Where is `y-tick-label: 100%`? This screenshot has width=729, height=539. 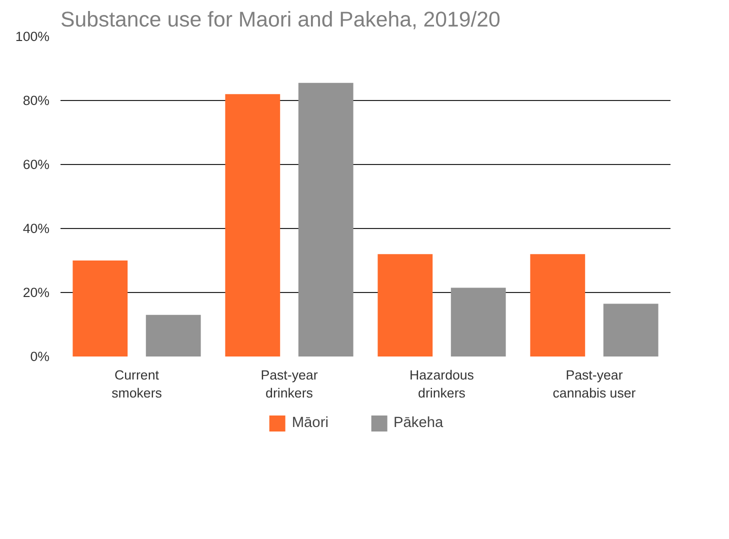
y-tick-label: 100% is located at coordinates (32, 36).